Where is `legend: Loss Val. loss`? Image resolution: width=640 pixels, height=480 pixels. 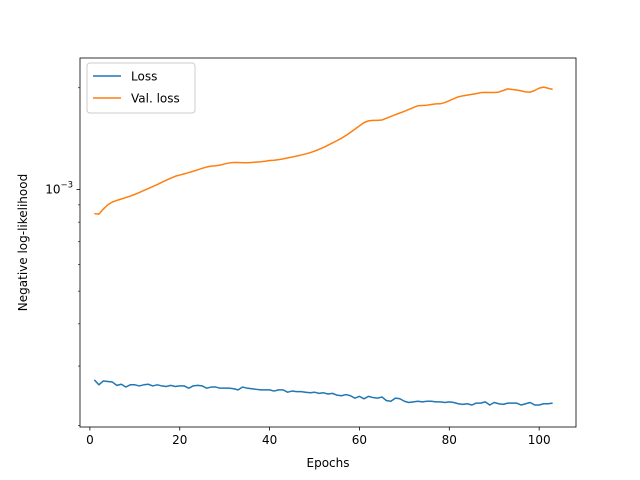 legend: Loss Val. loss is located at coordinates (141, 88).